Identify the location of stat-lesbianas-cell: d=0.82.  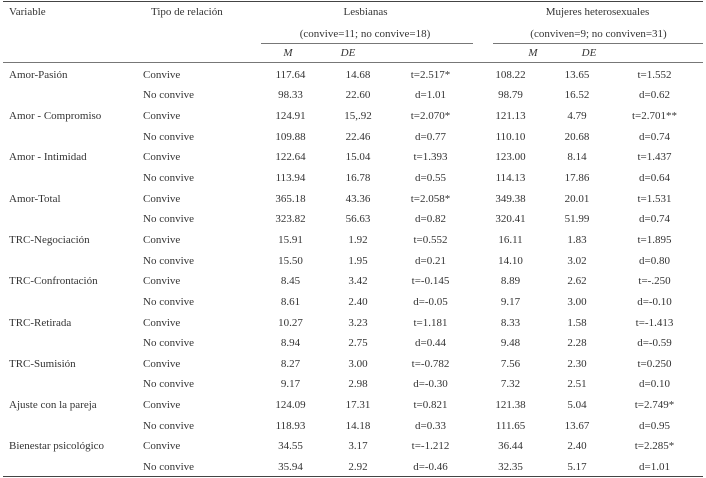
(430, 219).